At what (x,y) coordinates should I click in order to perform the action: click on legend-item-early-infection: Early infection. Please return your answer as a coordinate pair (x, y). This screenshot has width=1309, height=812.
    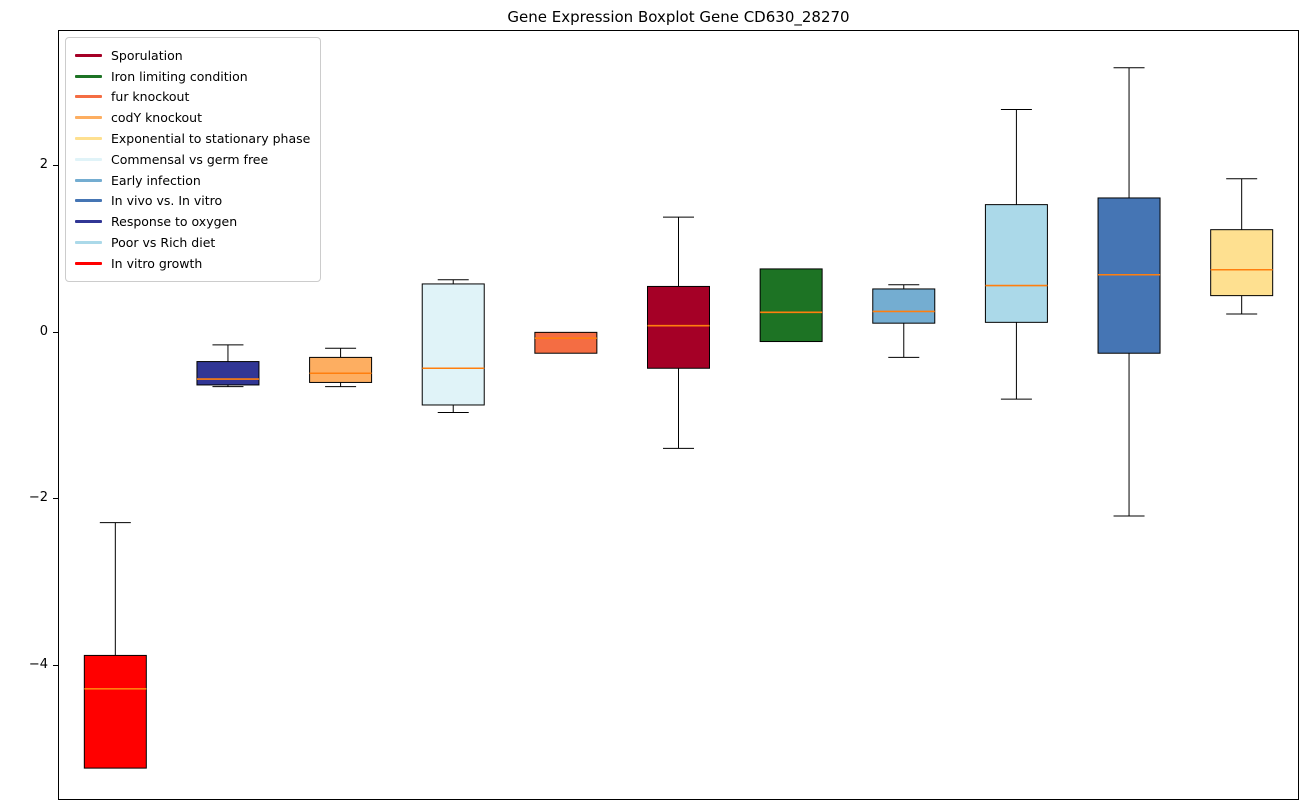
    Looking at the image, I should click on (192, 180).